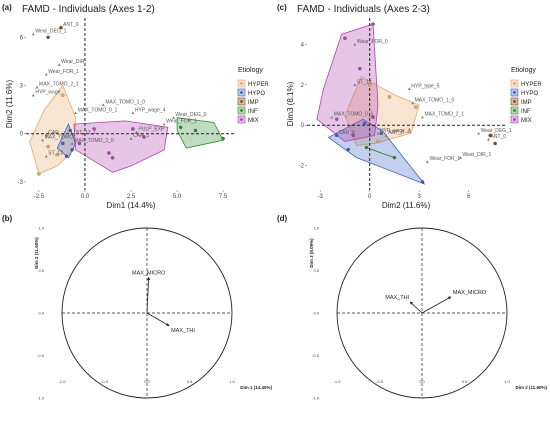 Image resolution: width=550 pixels, height=422 pixels. Describe the element at coordinates (22, 87) in the screenshot. I see `y-tick-label: 3` at that location.